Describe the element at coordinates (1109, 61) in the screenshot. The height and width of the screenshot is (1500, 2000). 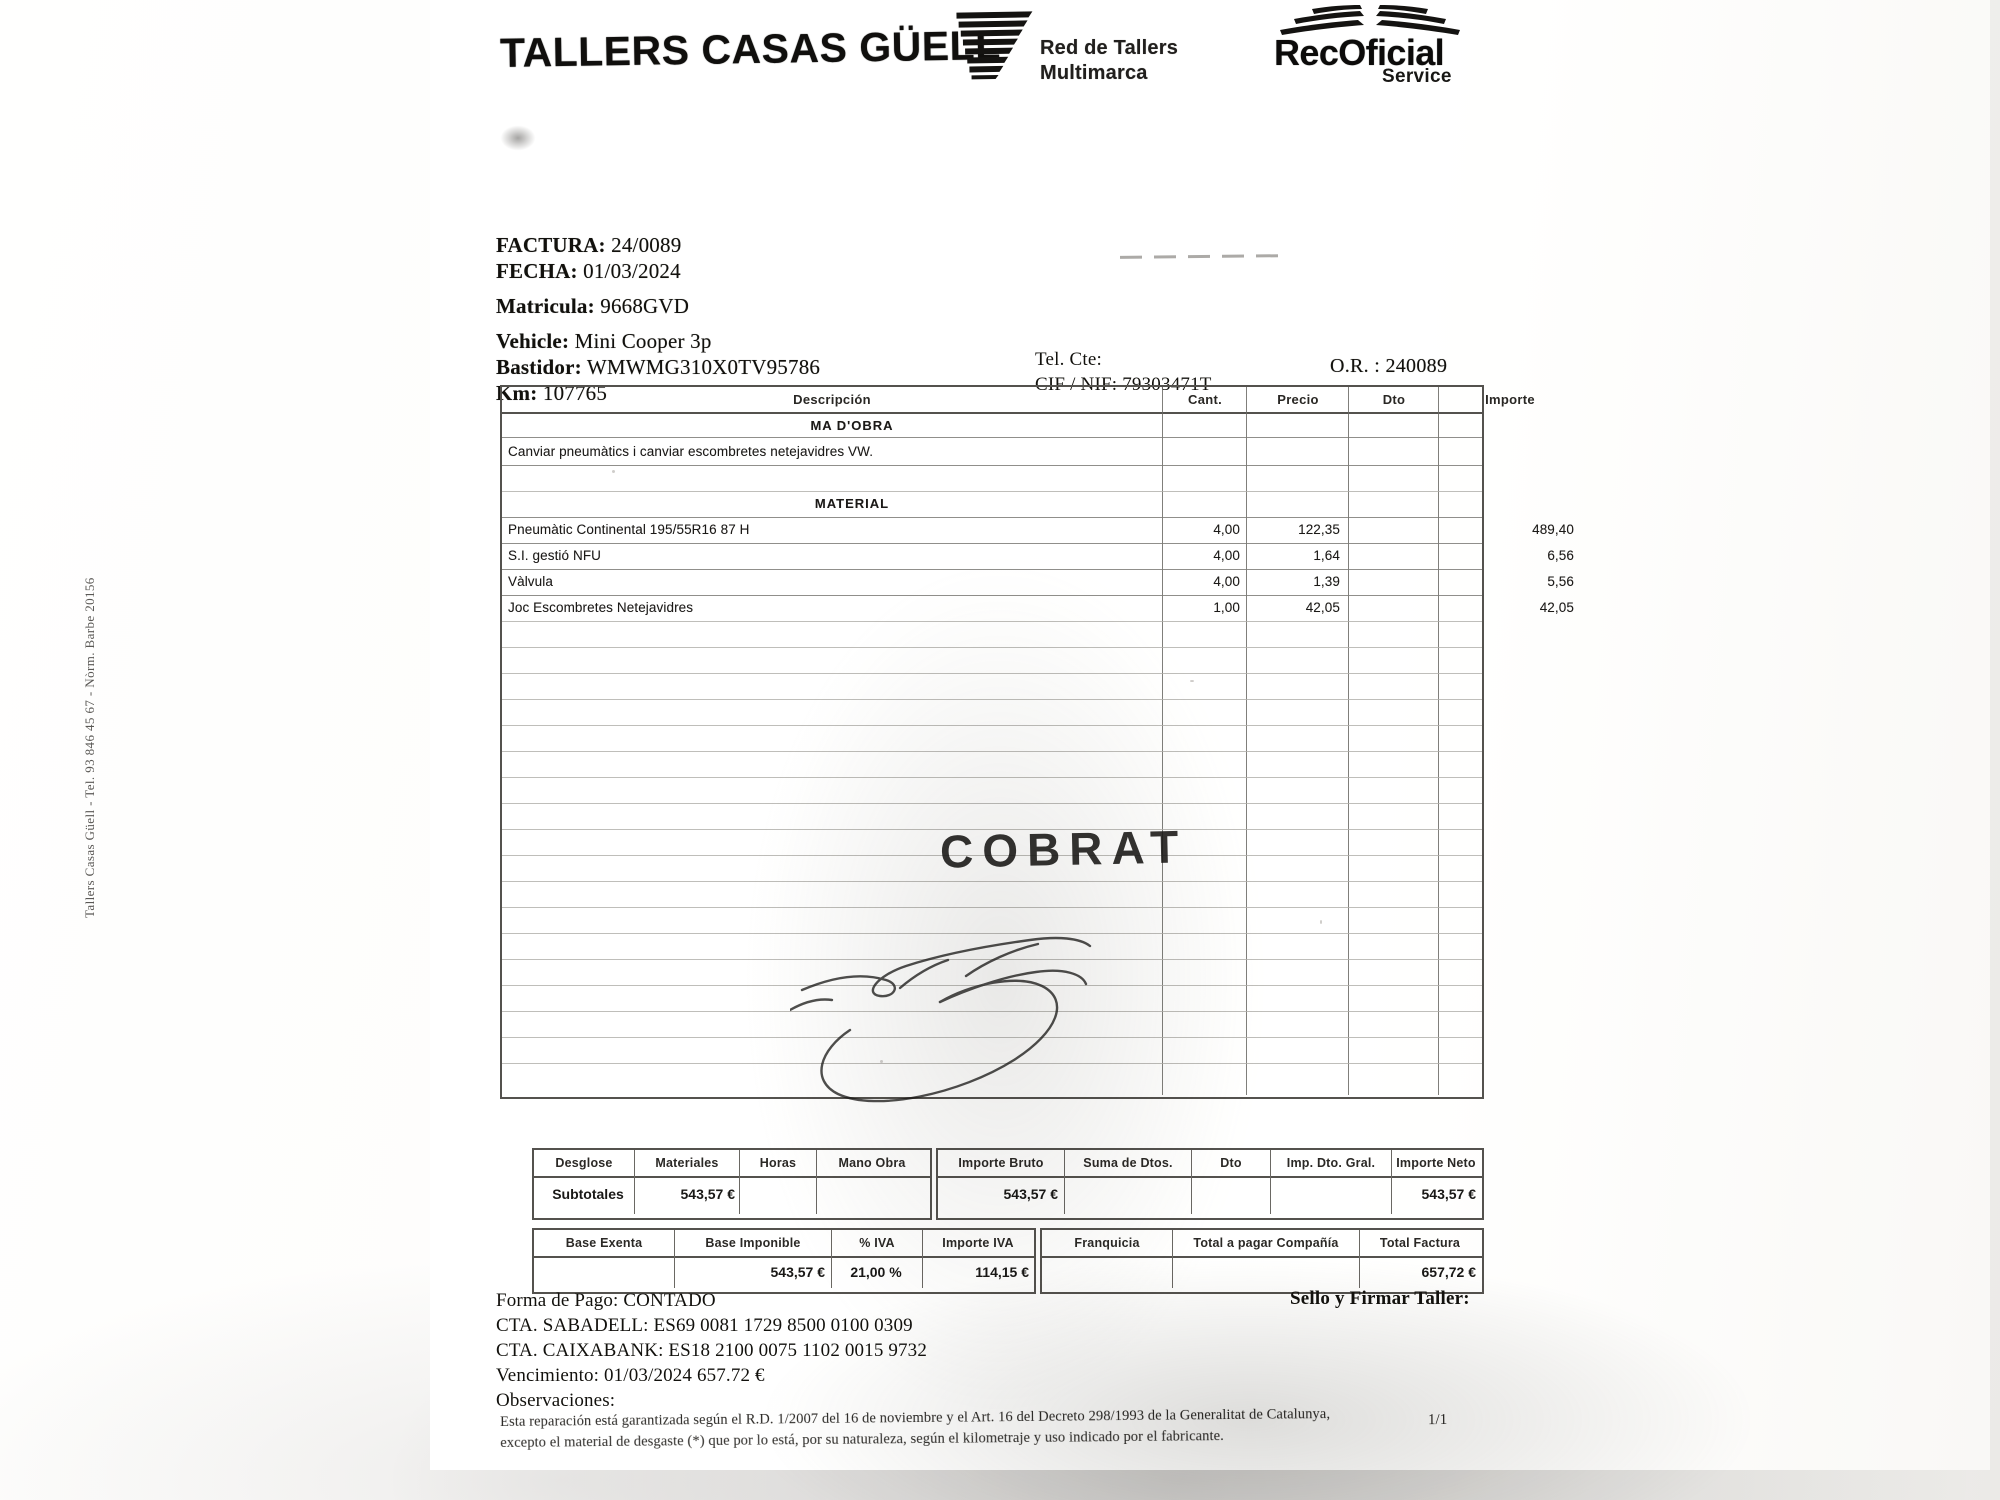
I see `red-de-tallers-text: Red de Tallers Multimarca` at that location.